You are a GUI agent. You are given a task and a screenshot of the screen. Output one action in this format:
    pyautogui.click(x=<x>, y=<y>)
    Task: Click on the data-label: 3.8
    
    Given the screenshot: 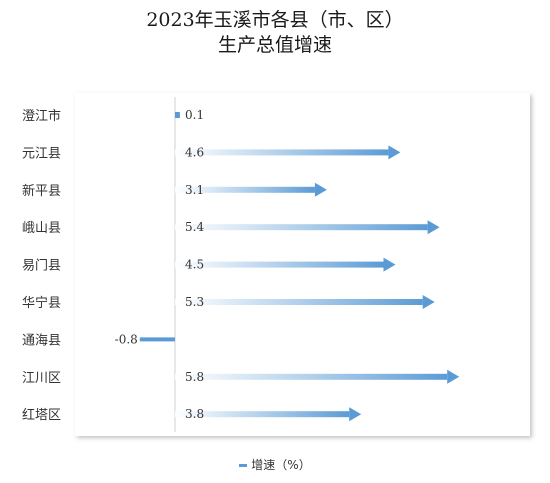 What is the action you would take?
    pyautogui.click(x=194, y=414)
    